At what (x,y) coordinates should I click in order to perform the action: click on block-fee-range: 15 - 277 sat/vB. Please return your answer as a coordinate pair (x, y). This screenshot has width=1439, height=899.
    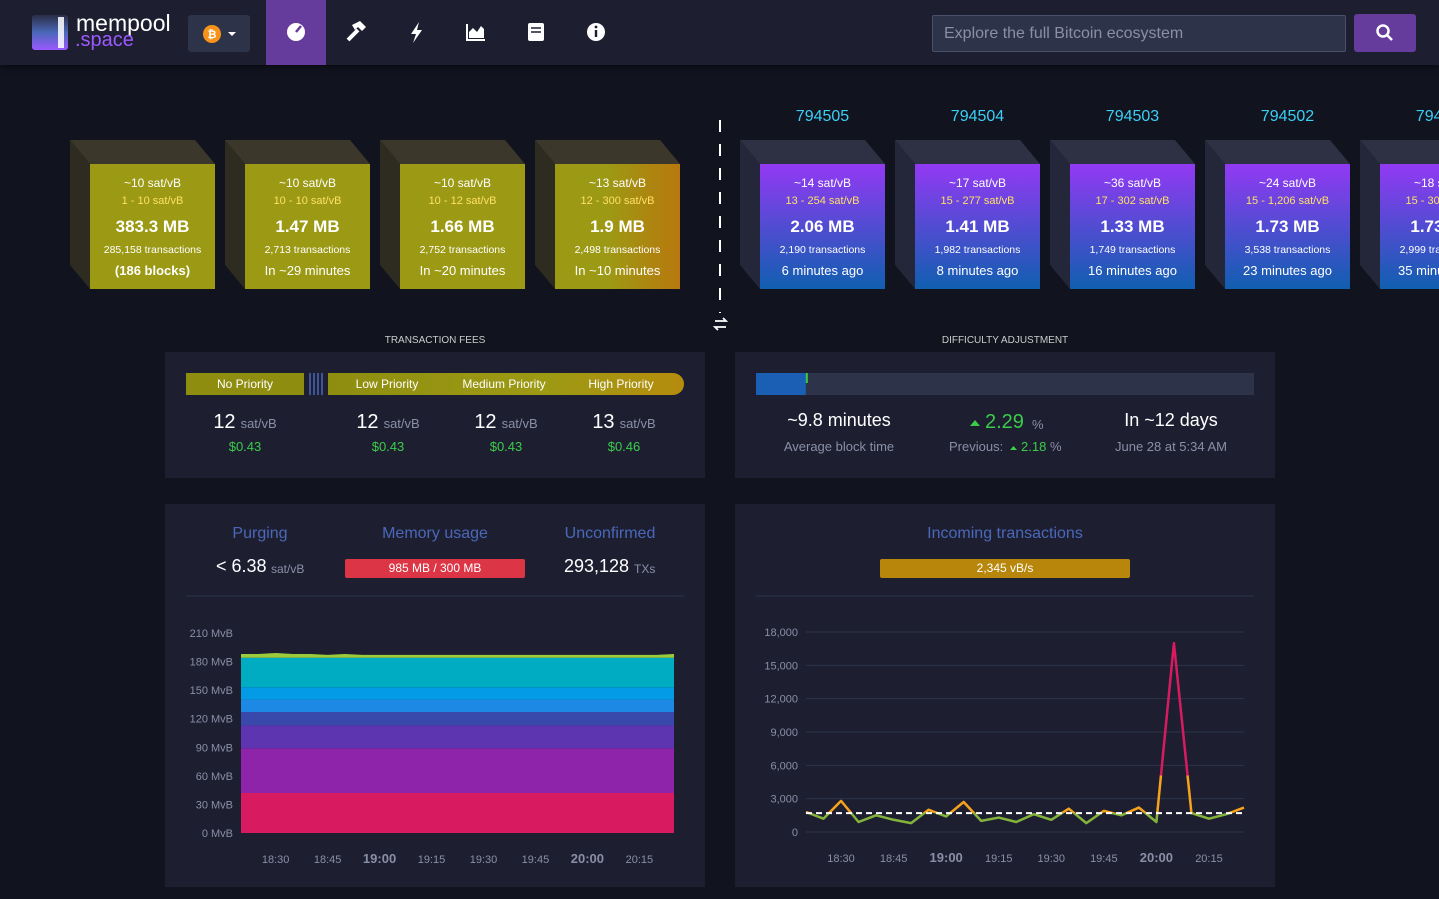
    Looking at the image, I should click on (978, 201).